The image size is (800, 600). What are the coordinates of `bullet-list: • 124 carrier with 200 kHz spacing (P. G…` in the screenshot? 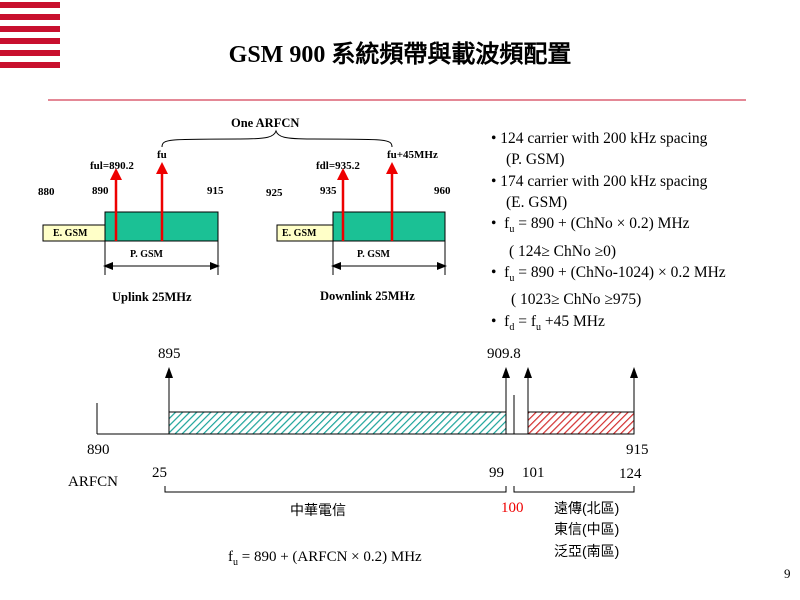 It's located at (608, 233).